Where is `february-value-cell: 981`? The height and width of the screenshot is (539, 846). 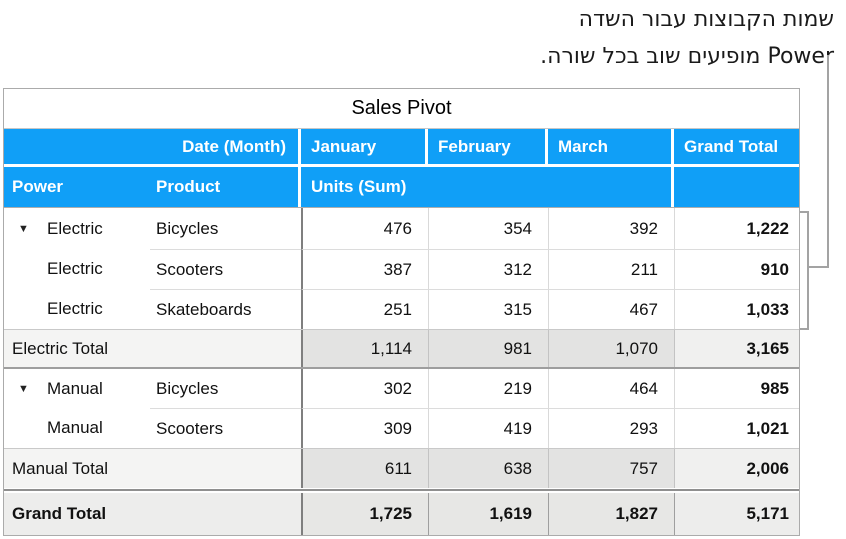
february-value-cell: 981 is located at coordinates (488, 348).